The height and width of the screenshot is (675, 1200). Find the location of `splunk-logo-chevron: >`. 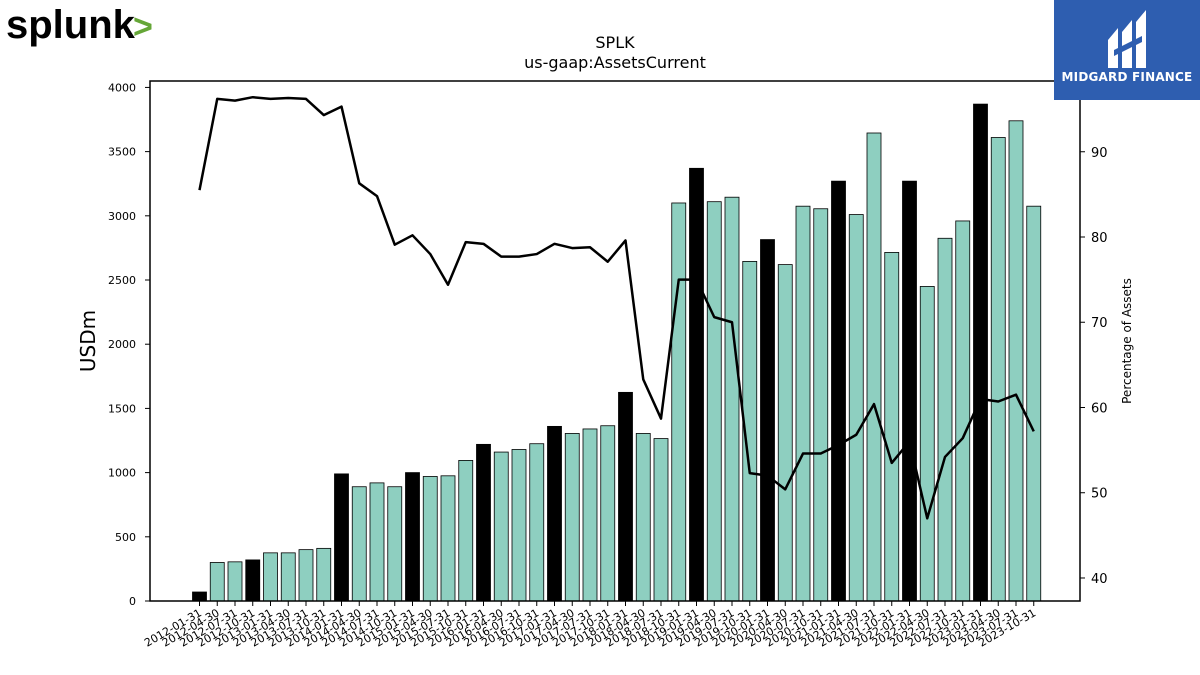

splunk-logo-chevron: > is located at coordinates (143, 27).